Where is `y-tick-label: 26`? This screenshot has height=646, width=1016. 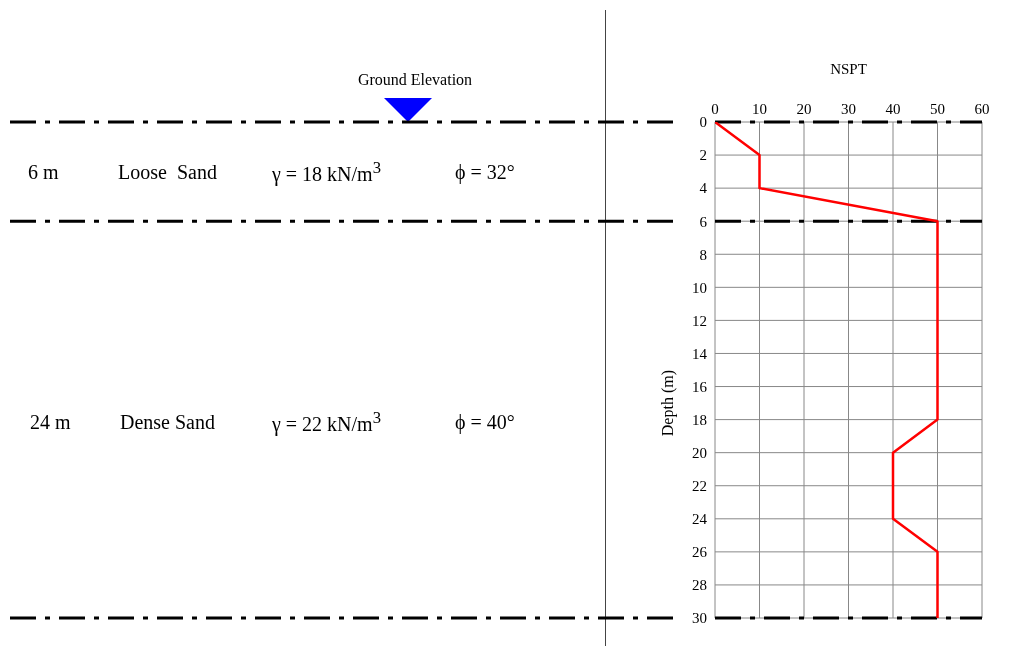 y-tick-label: 26 is located at coordinates (700, 552).